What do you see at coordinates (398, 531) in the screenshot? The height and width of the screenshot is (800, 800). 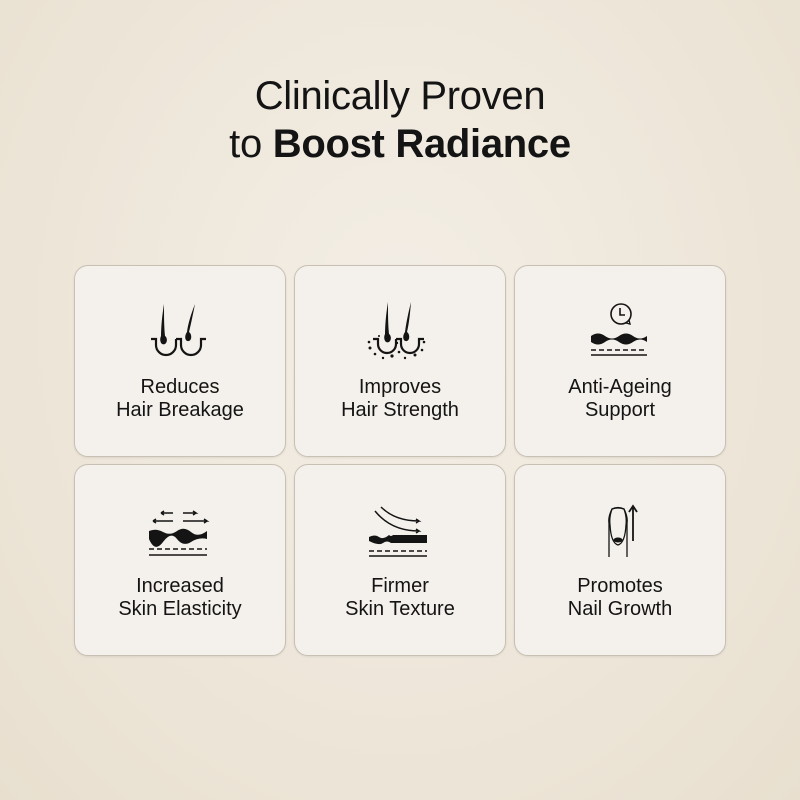 I see `skin-smooth-icon` at bounding box center [398, 531].